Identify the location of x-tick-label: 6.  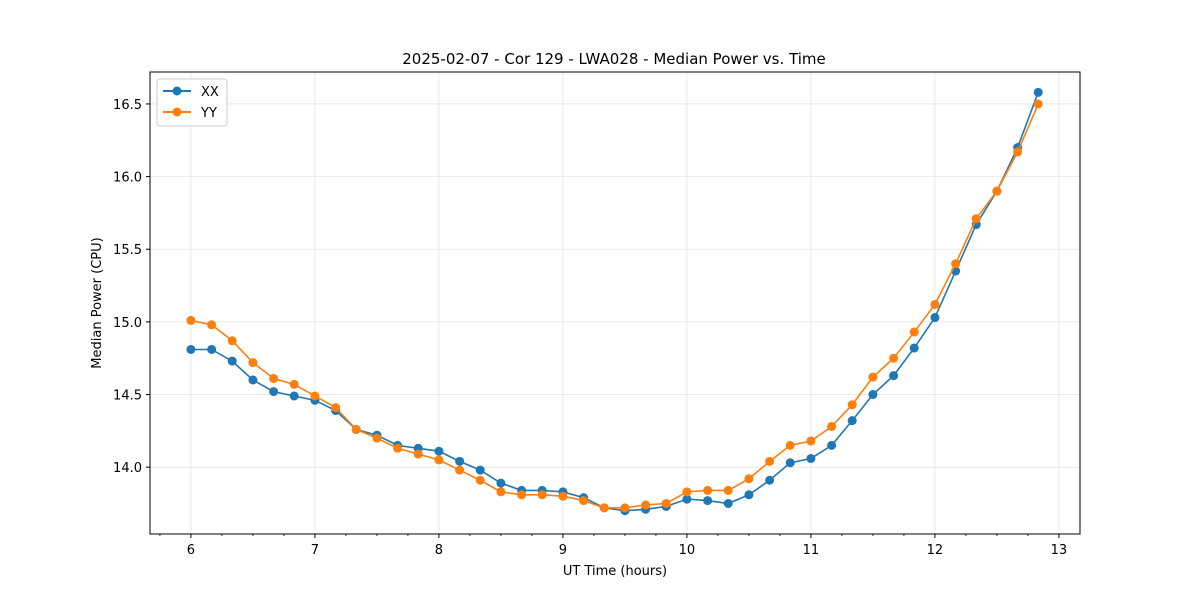
(191, 550).